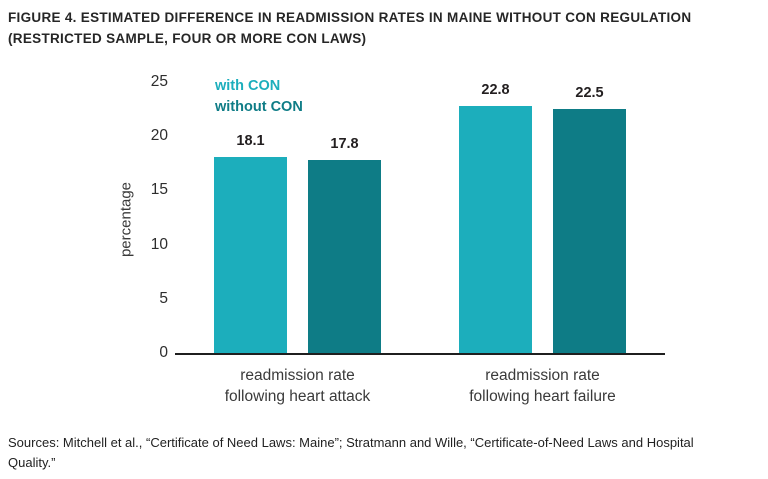 The image size is (768, 479). Describe the element at coordinates (126, 219) in the screenshot. I see `y-axis-title: percentage` at that location.